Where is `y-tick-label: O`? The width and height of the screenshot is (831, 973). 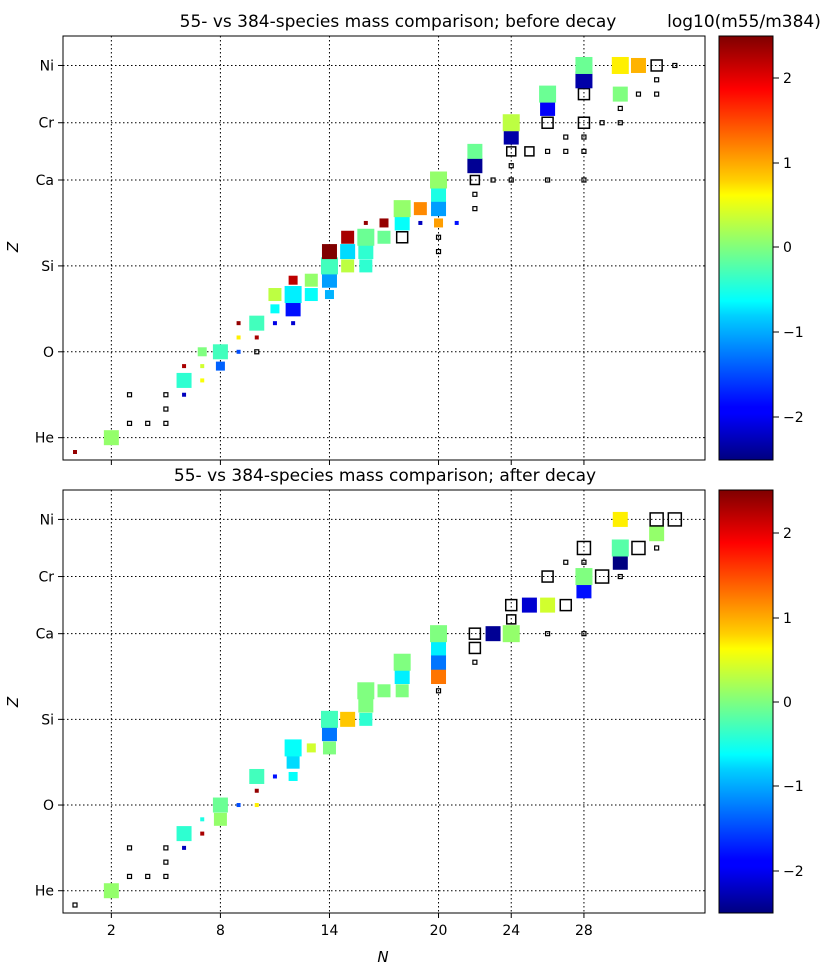 y-tick-label: O is located at coordinates (48, 353).